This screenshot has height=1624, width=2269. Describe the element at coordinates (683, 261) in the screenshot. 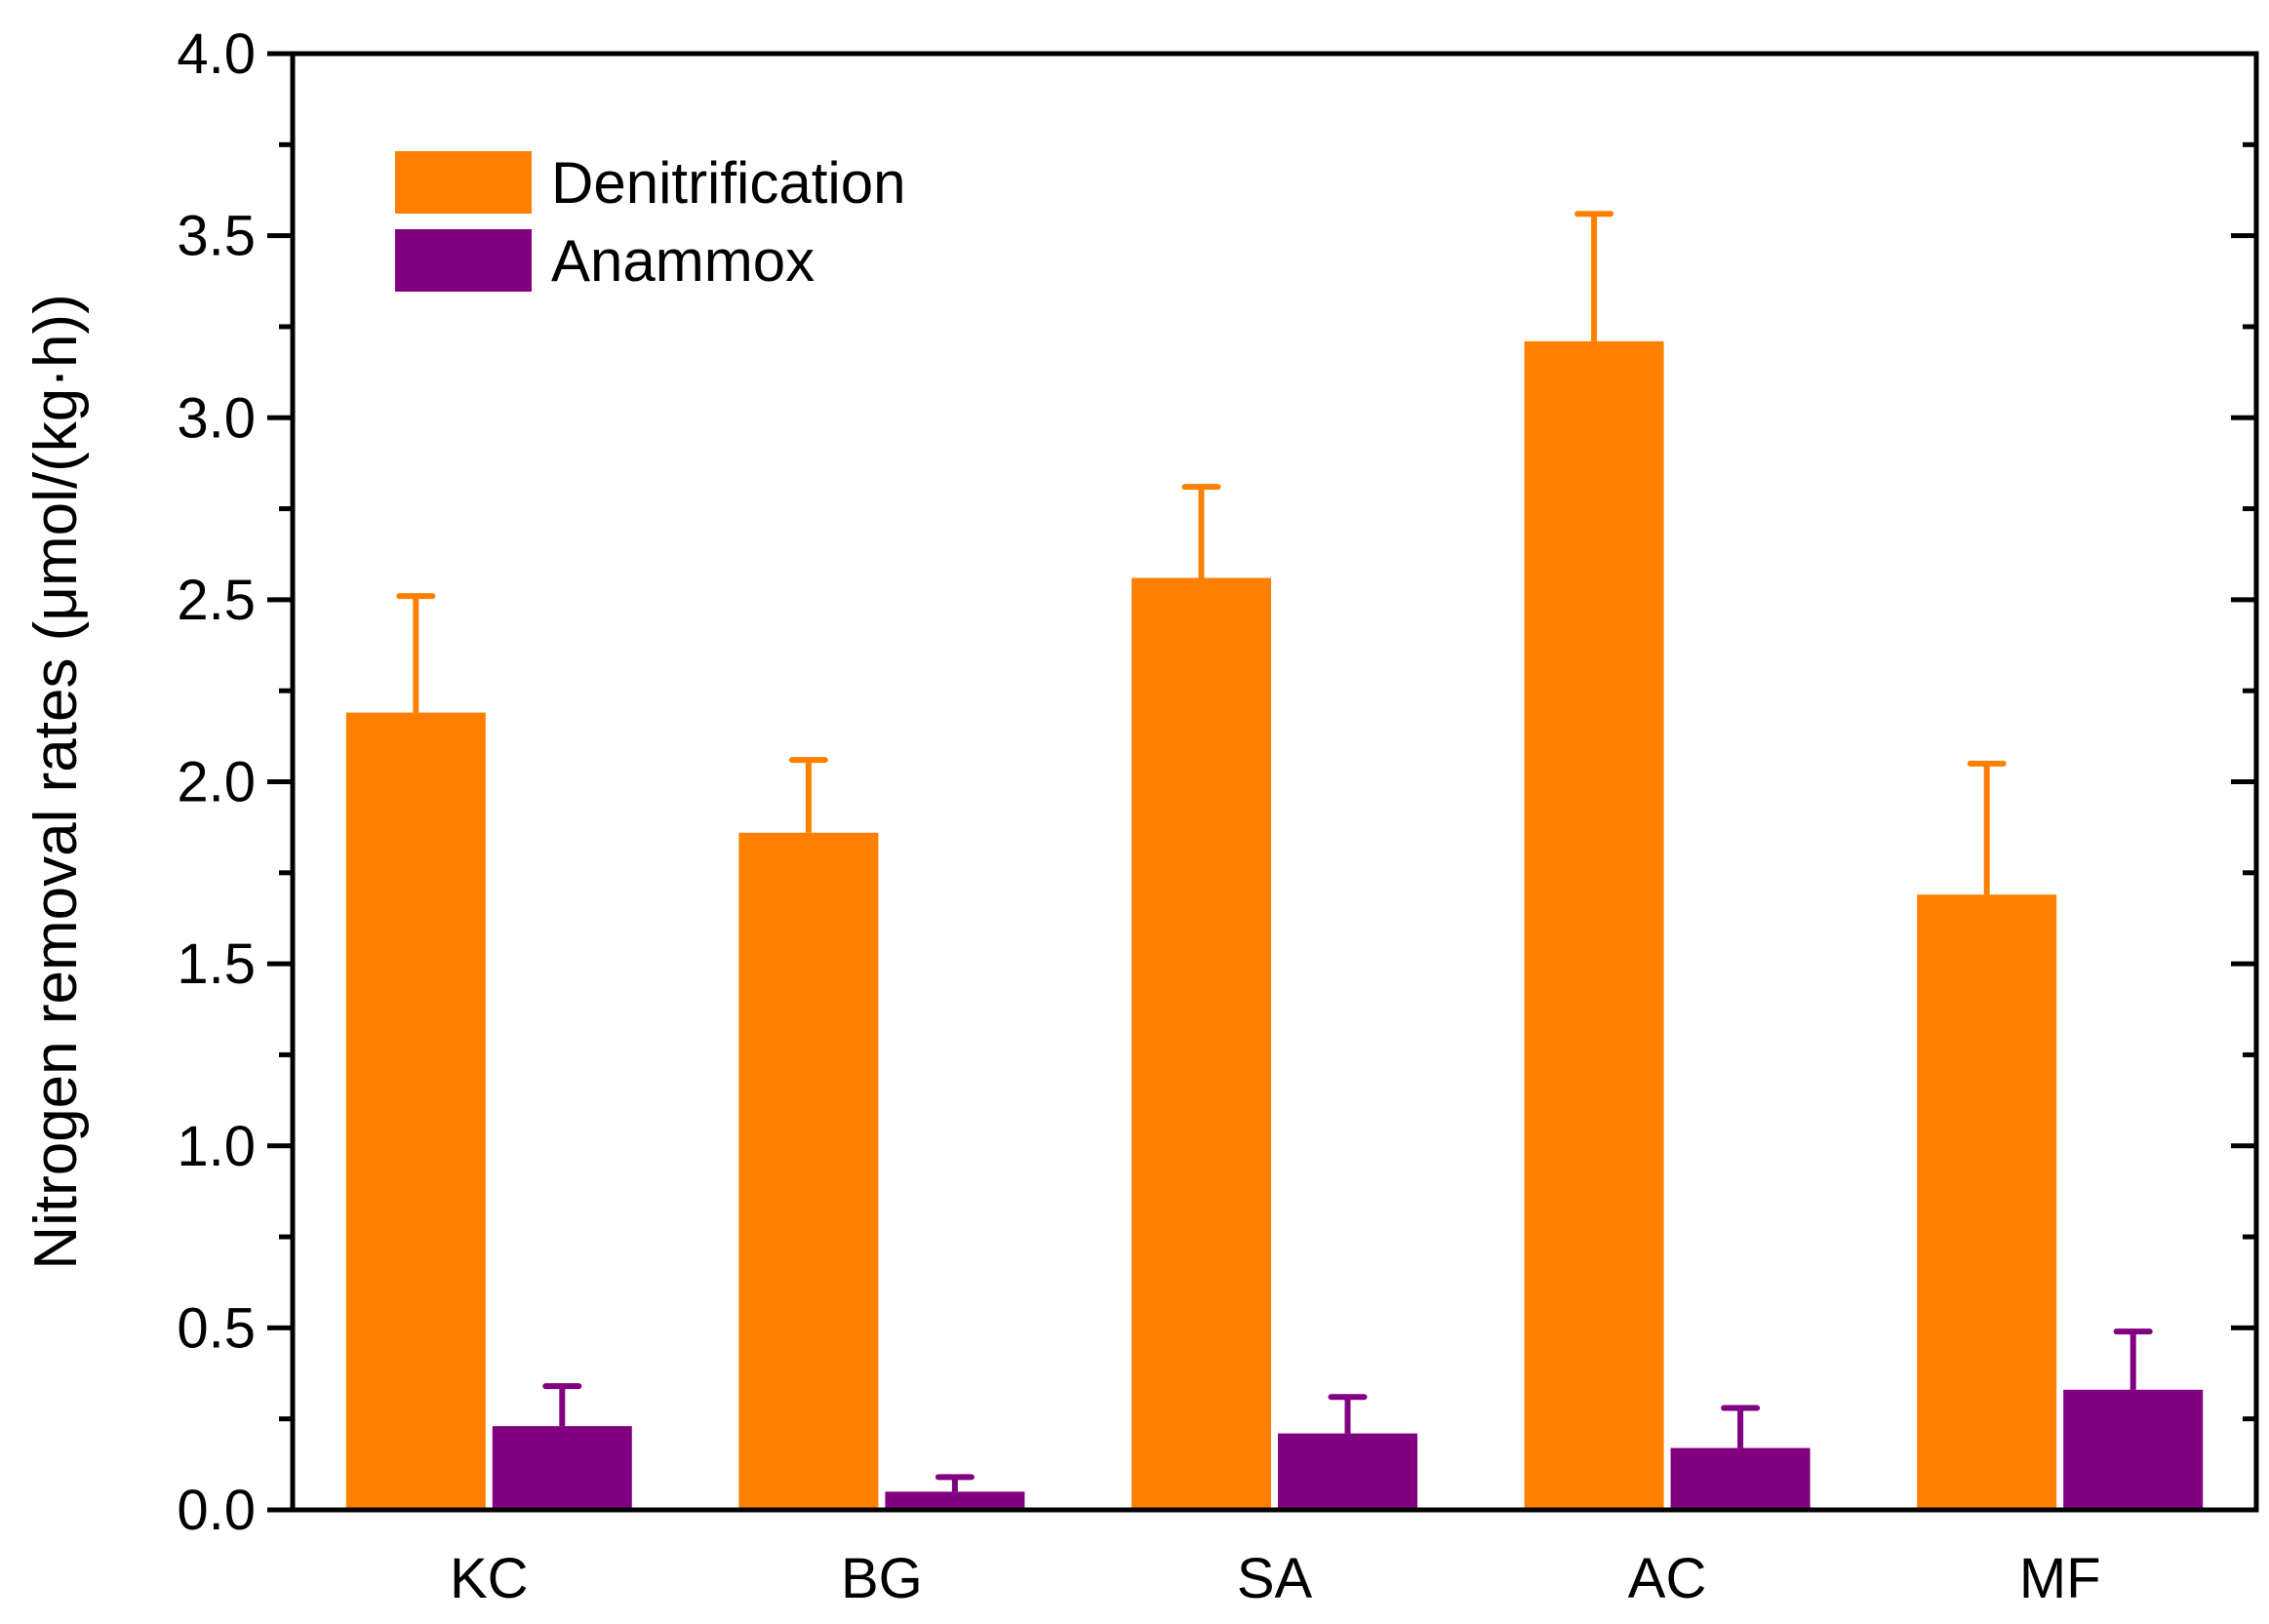

I see `legend-label-anammox: Anammox` at that location.